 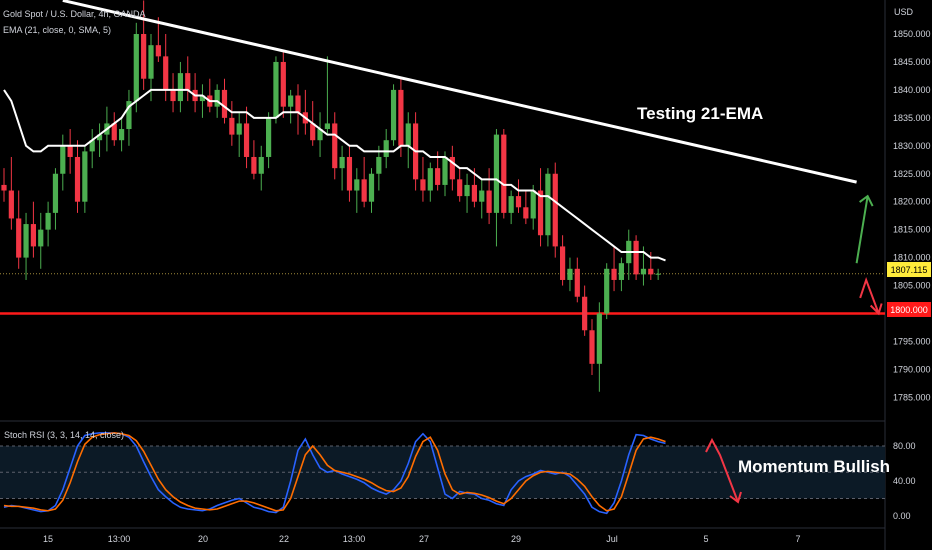 I want to click on stoch-rsi-d-line, so click(x=334, y=472).